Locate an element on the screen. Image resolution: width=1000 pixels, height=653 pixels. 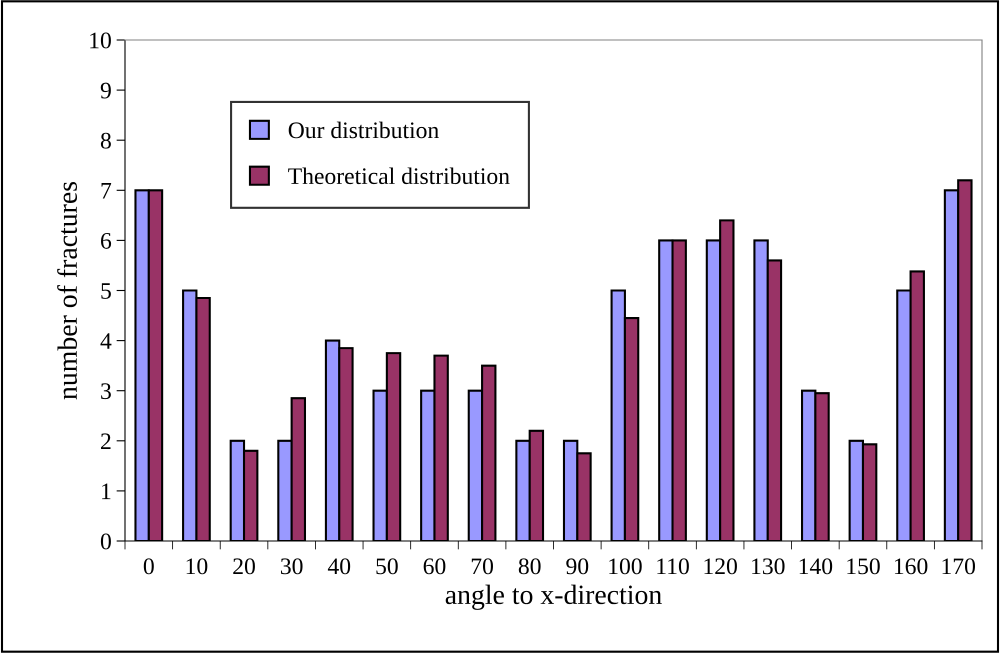
y-tick-label: 4 is located at coordinates (106, 341).